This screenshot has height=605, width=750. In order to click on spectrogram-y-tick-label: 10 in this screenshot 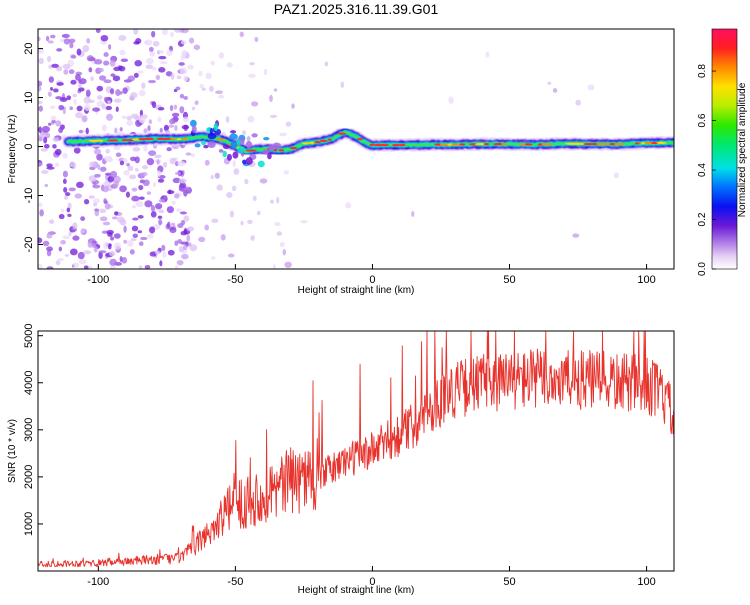, I will do `click(29, 97)`.